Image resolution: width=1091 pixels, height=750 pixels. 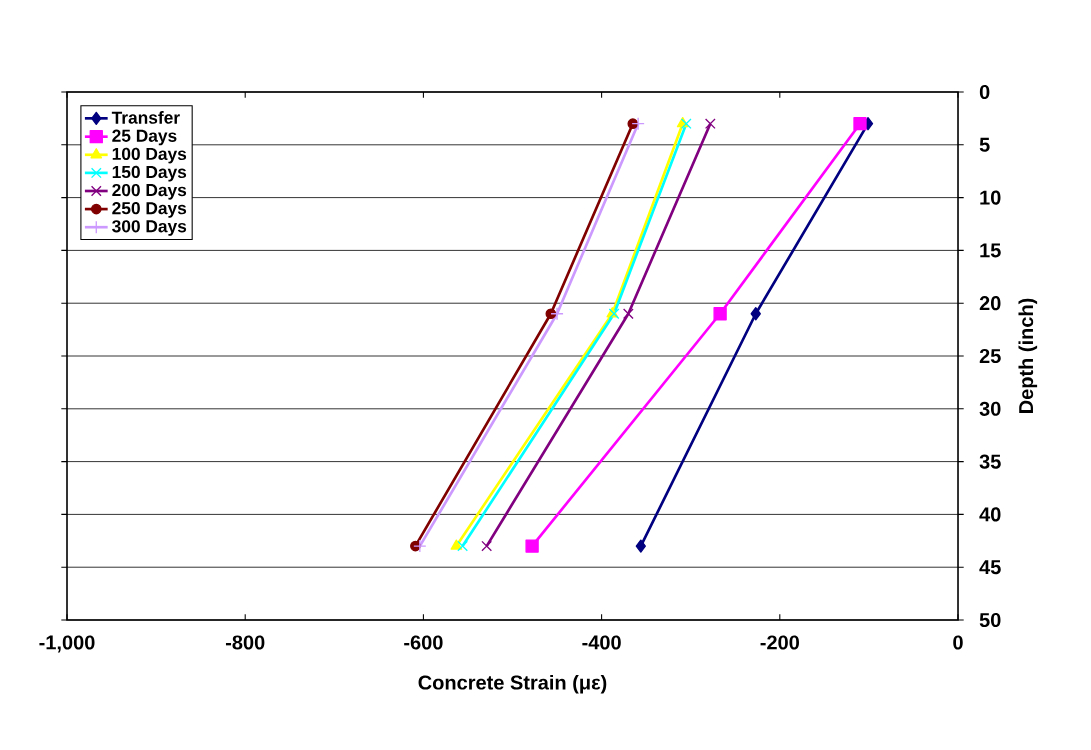 I want to click on x-tick-label: -600, so click(x=423, y=642).